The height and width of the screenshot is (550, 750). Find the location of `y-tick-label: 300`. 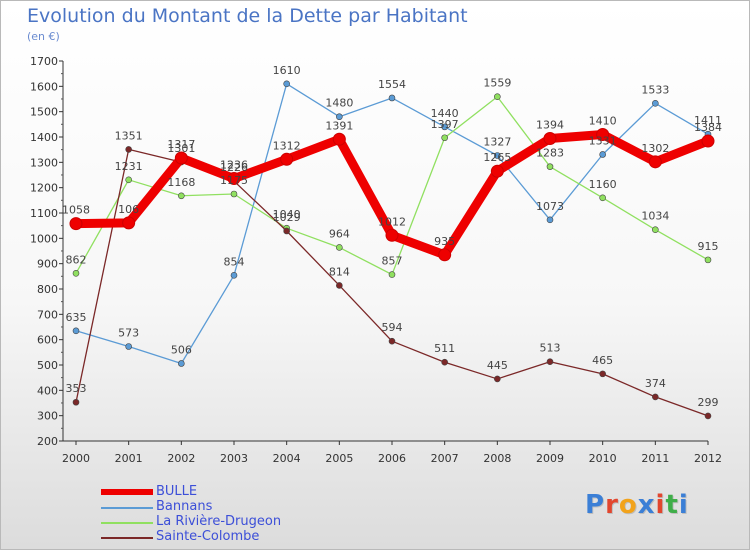

y-tick-label: 300 is located at coordinates (47, 416).